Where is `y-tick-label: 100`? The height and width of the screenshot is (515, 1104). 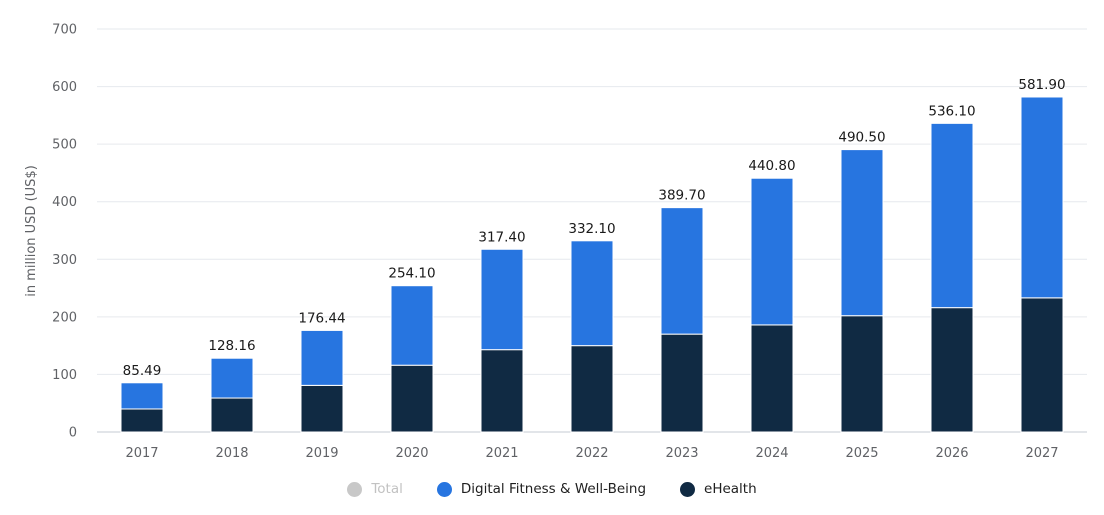
y-tick-label: 100 is located at coordinates (64, 375).